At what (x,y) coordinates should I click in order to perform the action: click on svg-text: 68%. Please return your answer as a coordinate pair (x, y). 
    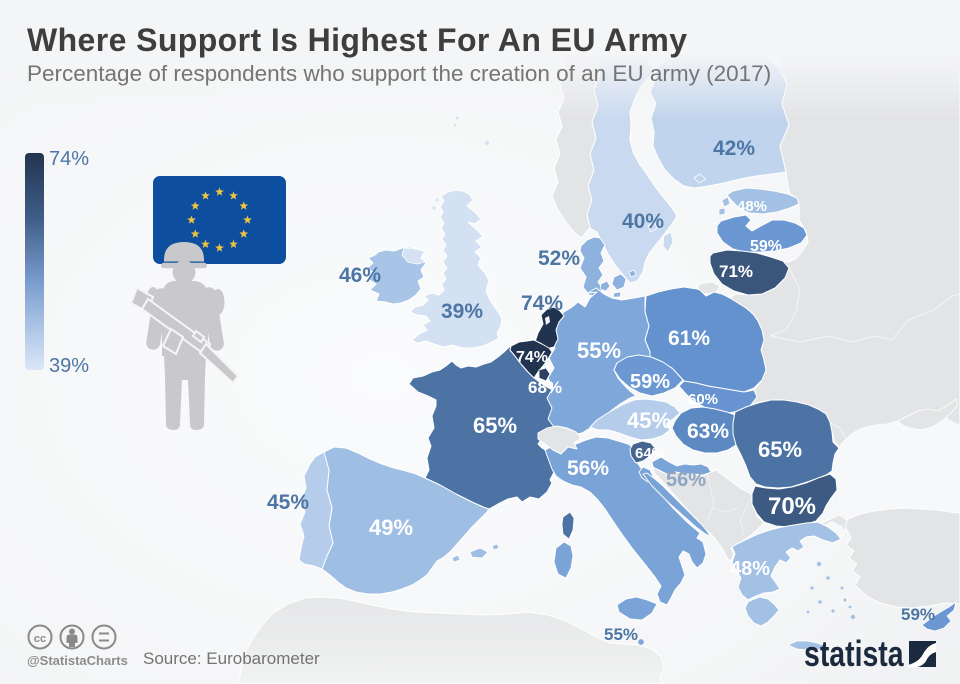
    Looking at the image, I should click on (545, 387).